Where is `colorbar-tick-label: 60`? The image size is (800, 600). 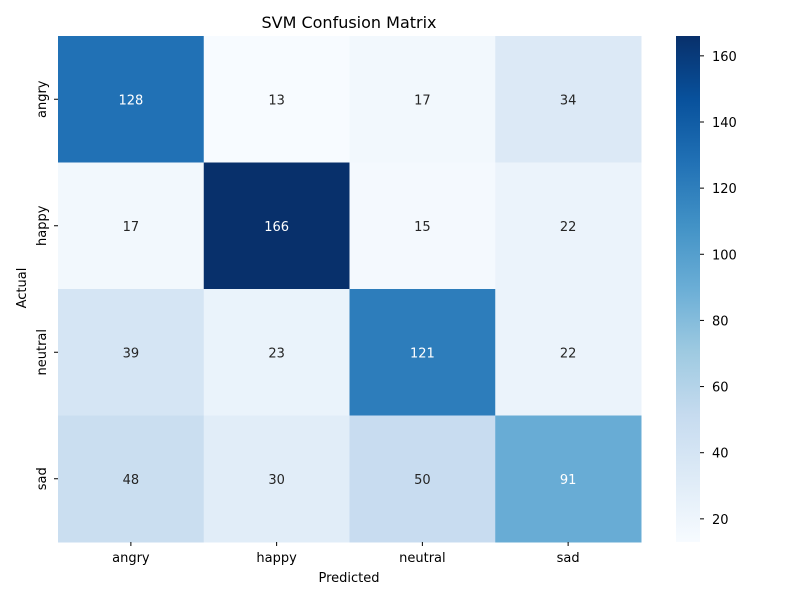
colorbar-tick-label: 60 is located at coordinates (720, 388).